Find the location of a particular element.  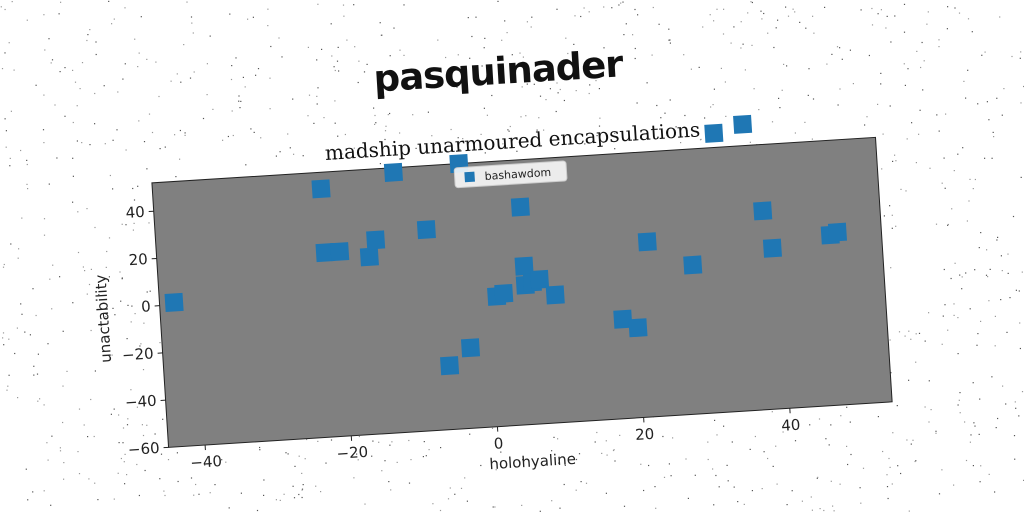

x-tick-label: −40 is located at coordinates (206, 462).